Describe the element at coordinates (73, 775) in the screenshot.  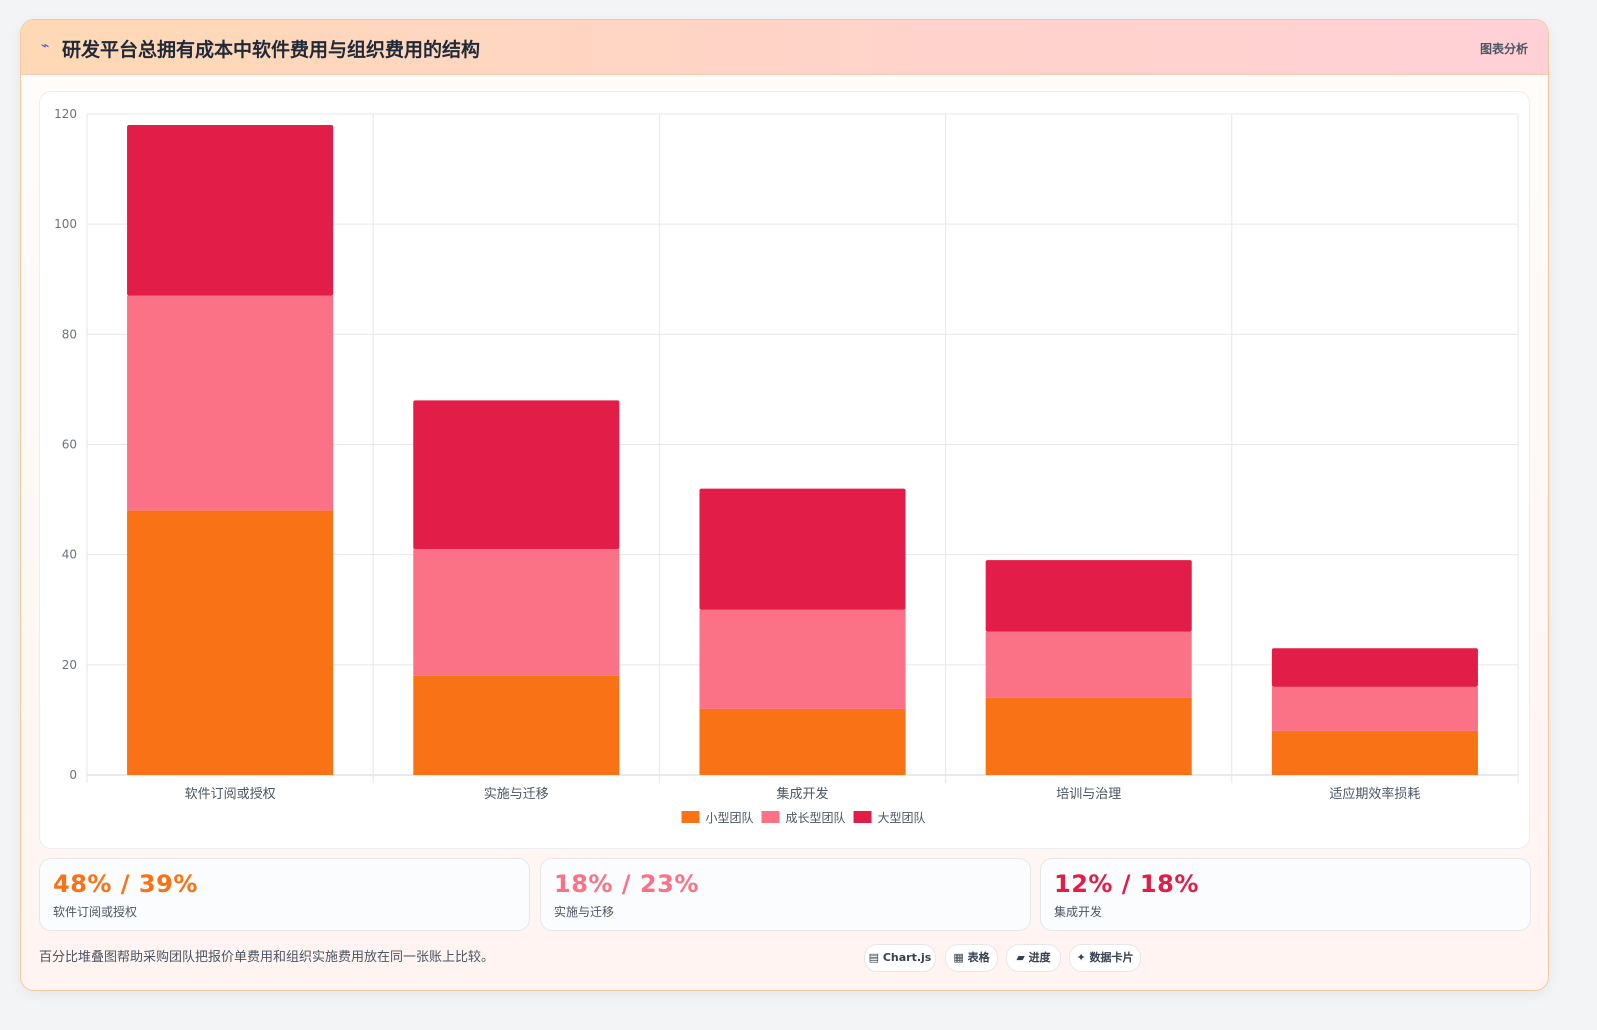
I see `y-tick-label: 0` at that location.